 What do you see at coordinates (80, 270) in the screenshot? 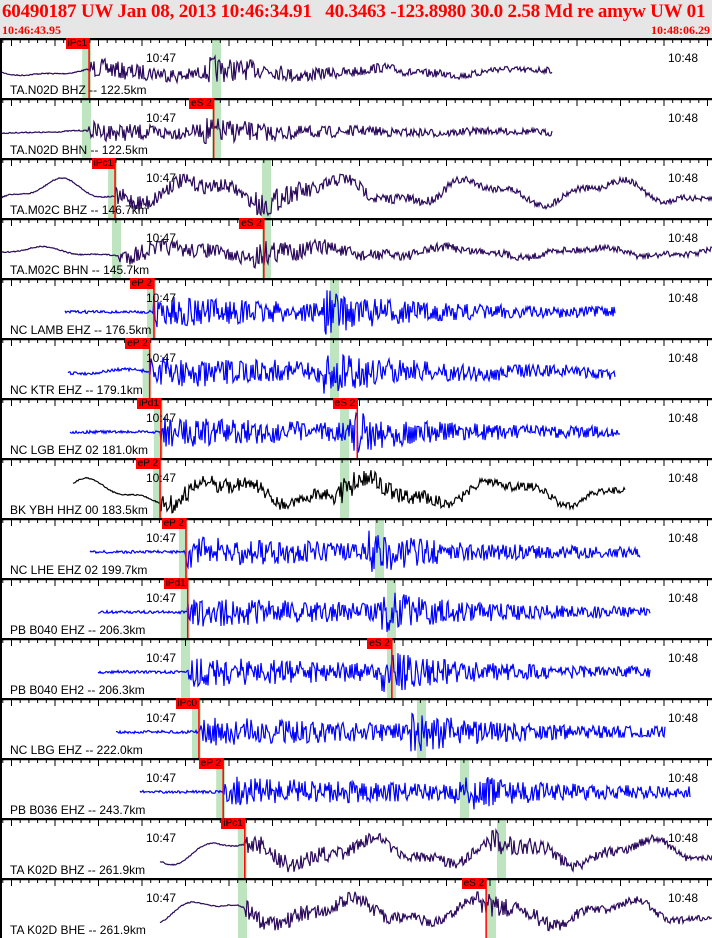
I see `station-channel-label: TA.M02C BHN -- 145.7km` at bounding box center [80, 270].